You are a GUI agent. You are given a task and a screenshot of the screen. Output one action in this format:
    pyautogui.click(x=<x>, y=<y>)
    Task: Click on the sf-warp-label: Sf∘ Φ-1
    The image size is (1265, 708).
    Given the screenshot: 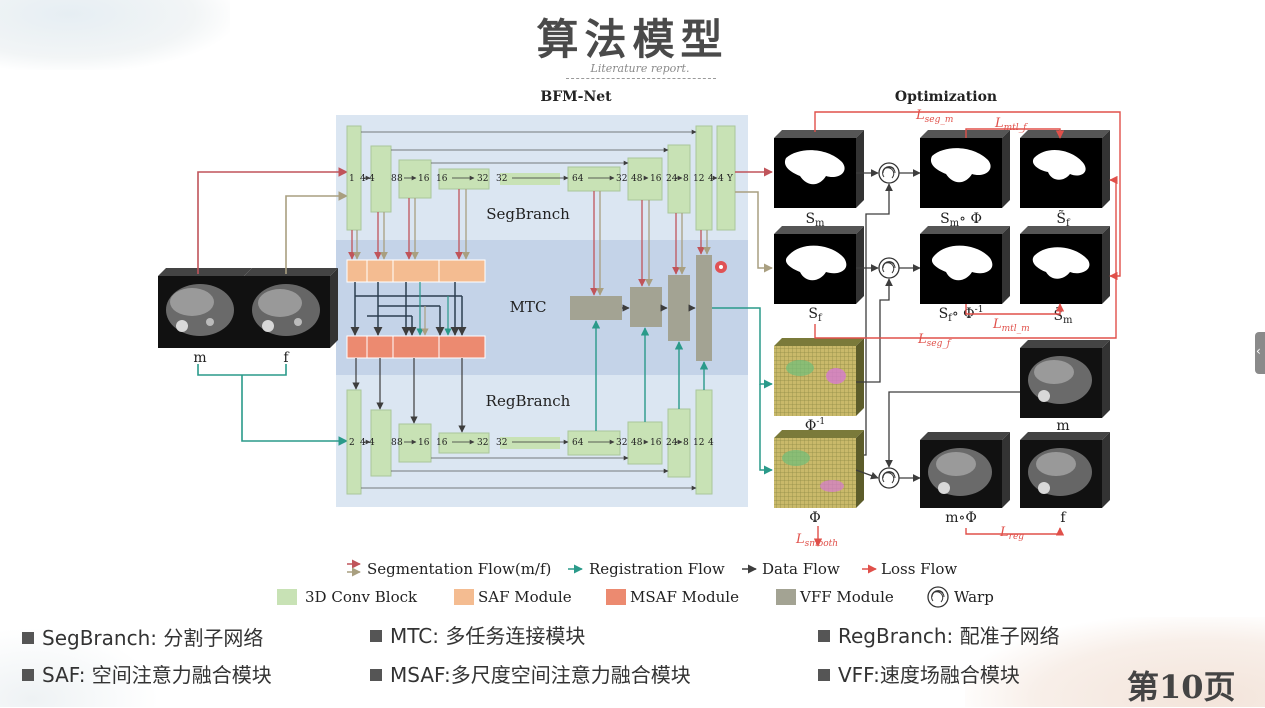 What is the action you would take?
    pyautogui.click(x=961, y=314)
    